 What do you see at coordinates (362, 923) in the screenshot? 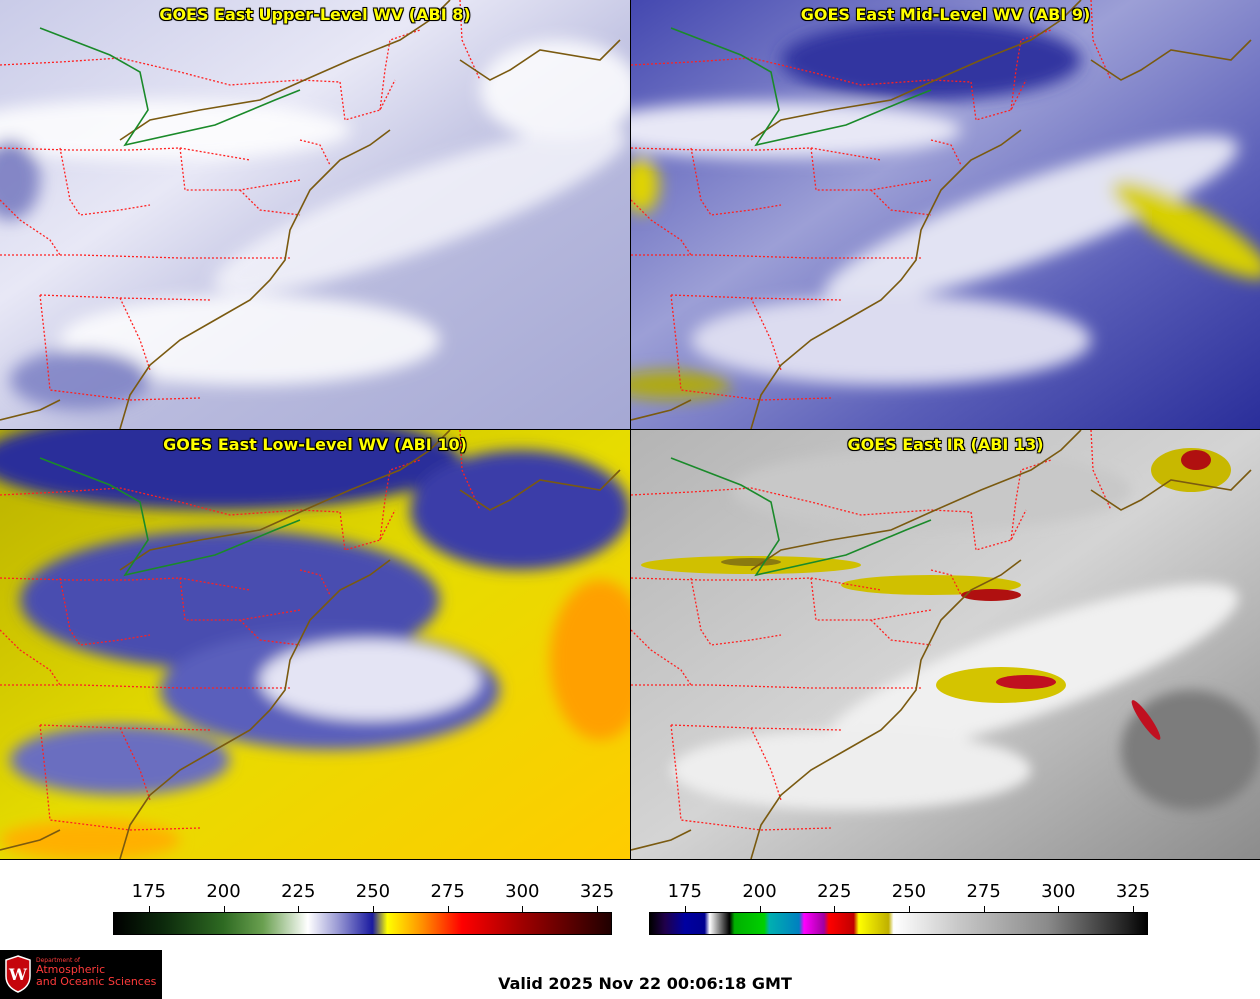
I see `colorbar-wv` at bounding box center [362, 923].